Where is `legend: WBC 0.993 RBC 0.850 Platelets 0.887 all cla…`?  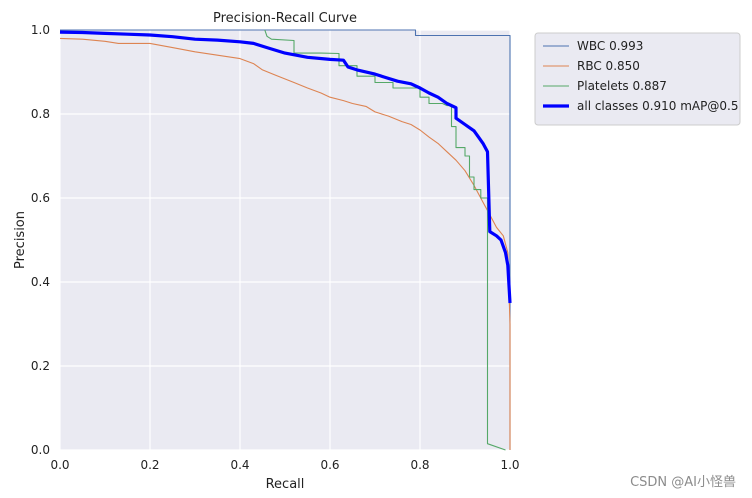
legend: WBC 0.993 RBC 0.850 Platelets 0.887 all cla… is located at coordinates (637, 79).